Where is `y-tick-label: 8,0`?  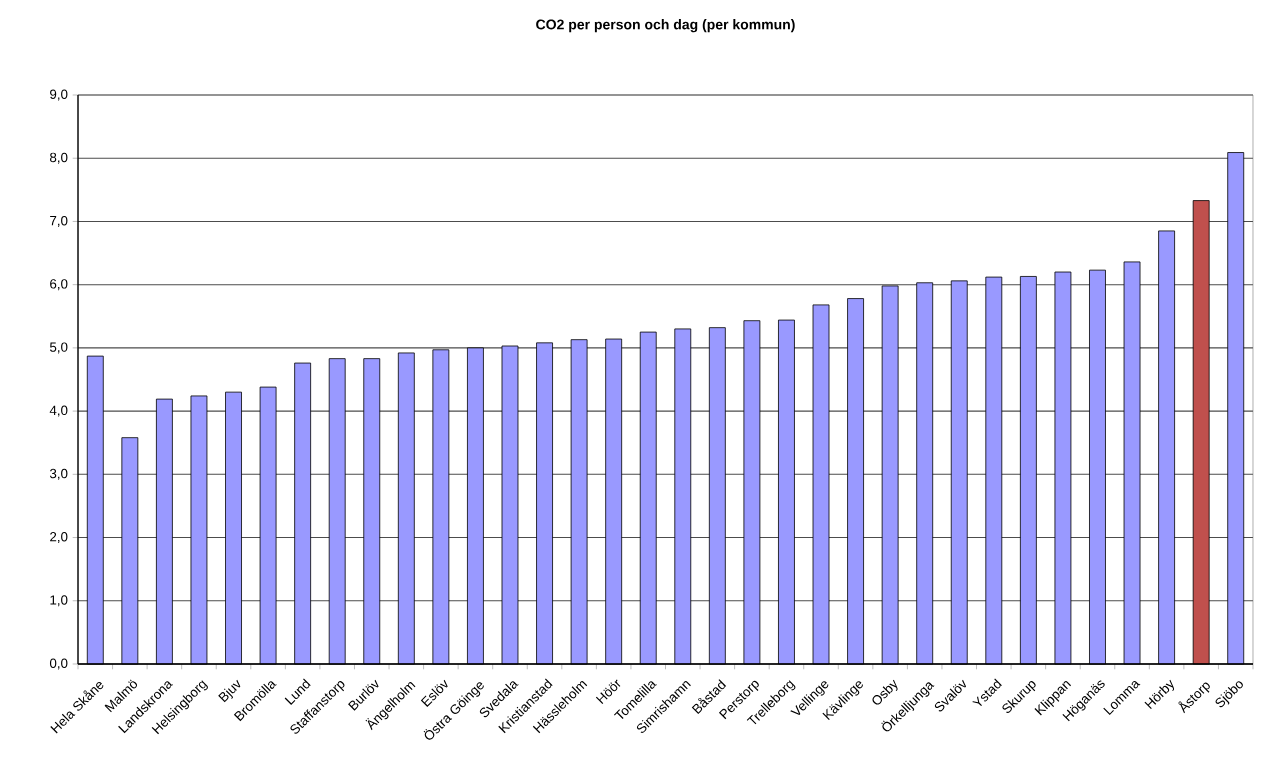 y-tick-label: 8,0 is located at coordinates (59, 158).